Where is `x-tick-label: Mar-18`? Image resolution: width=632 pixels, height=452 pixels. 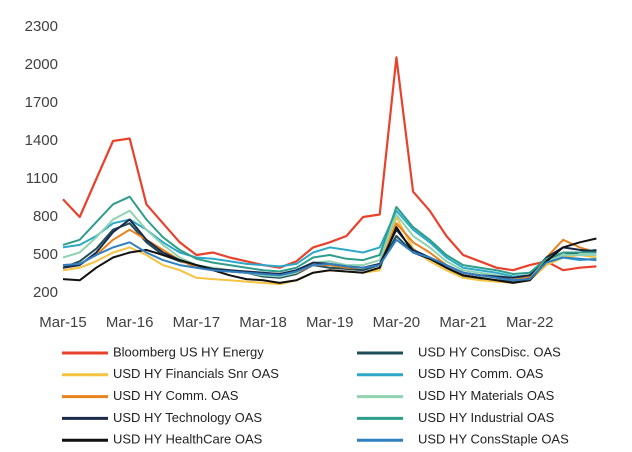
x-tick-label: Mar-18 is located at coordinates (263, 322).